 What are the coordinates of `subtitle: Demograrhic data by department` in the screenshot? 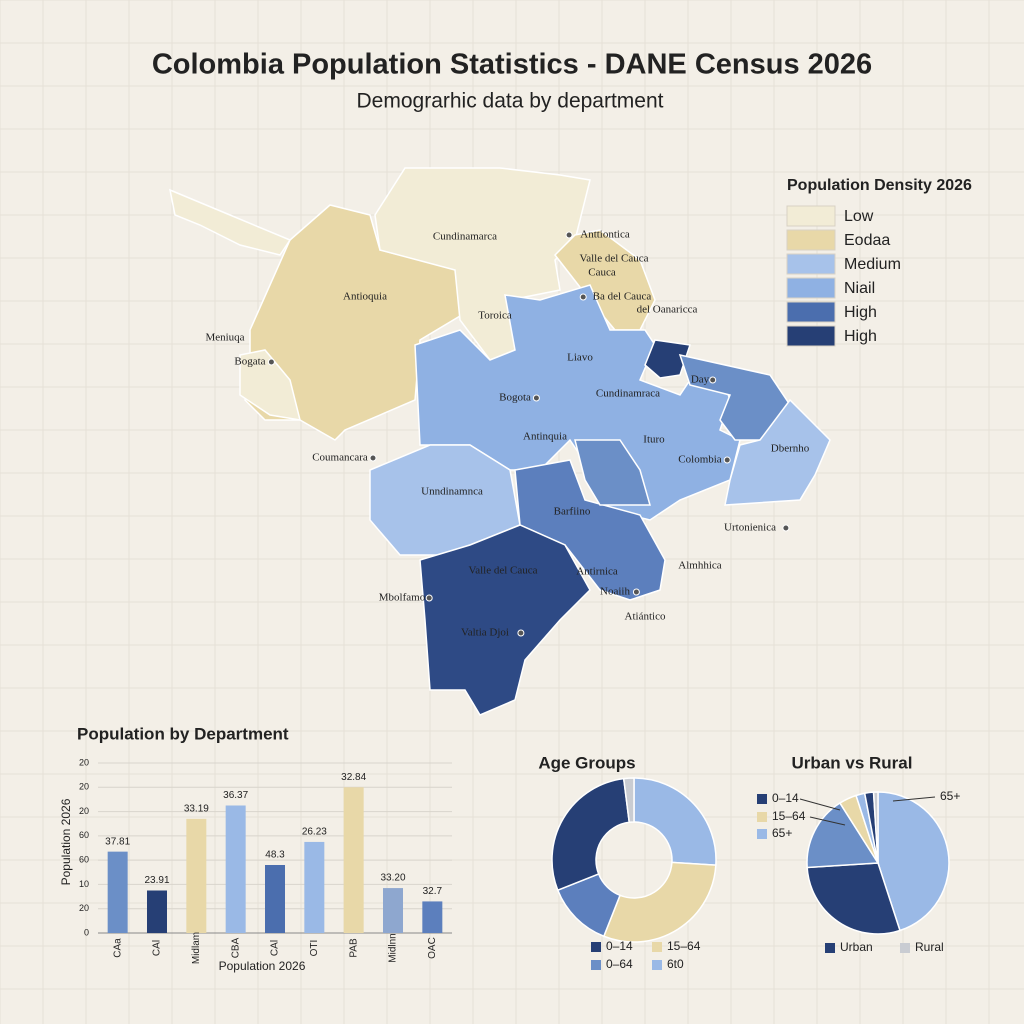 It's located at (510, 101).